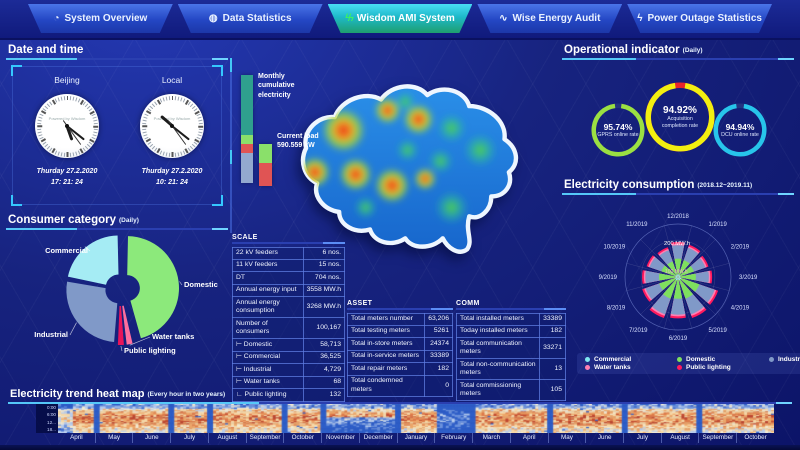 The width and height of the screenshot is (800, 450). I want to click on rose-month-label: 8/2019, so click(616, 309).